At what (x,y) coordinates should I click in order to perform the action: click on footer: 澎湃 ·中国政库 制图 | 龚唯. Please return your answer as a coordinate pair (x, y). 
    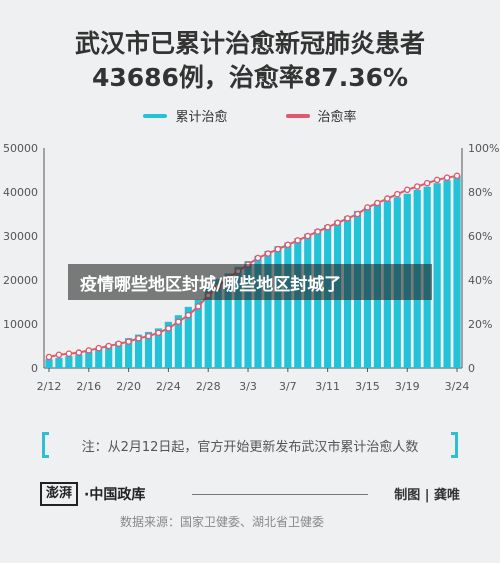
    Looking at the image, I should click on (250, 495).